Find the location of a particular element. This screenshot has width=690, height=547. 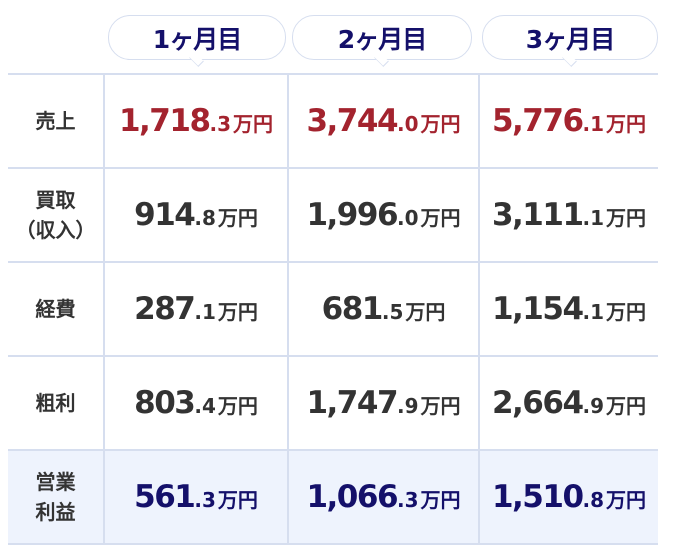

value-int: 3,744 is located at coordinates (352, 121).